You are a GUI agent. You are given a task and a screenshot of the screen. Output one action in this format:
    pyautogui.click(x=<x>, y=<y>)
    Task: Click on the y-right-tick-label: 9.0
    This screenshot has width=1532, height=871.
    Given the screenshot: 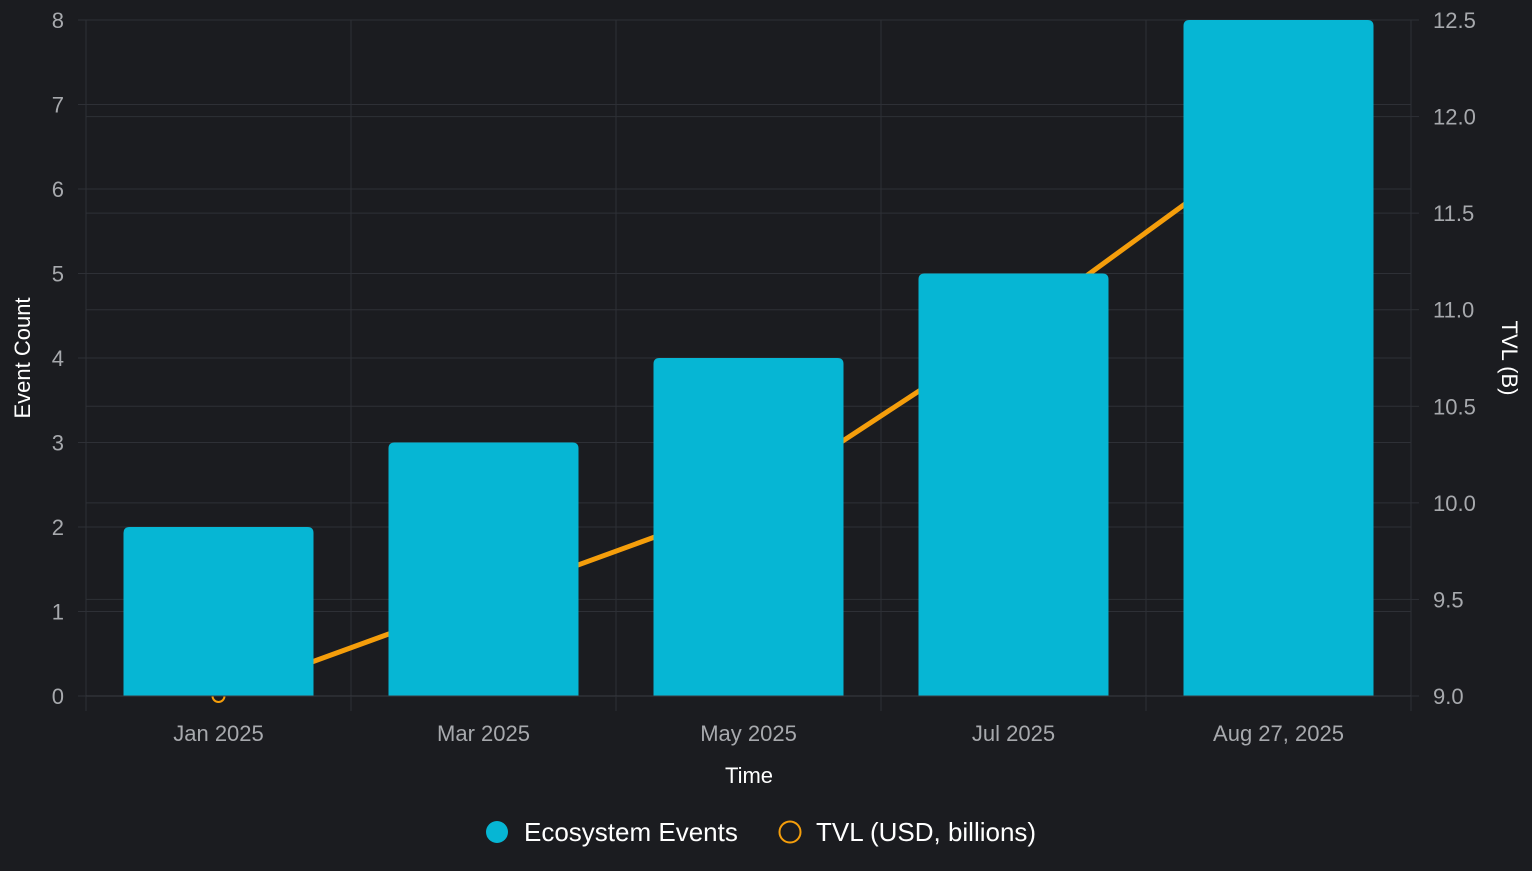 What is the action you would take?
    pyautogui.click(x=1448, y=696)
    